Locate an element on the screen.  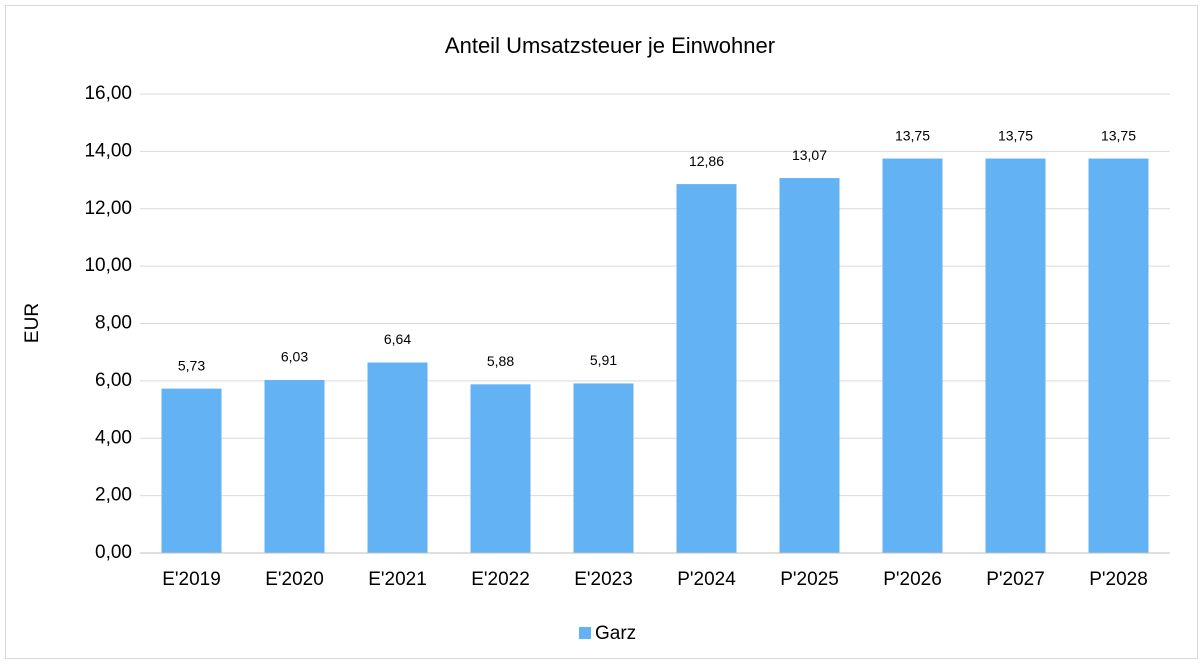
x-tick-label: E'2023 is located at coordinates (603, 579).